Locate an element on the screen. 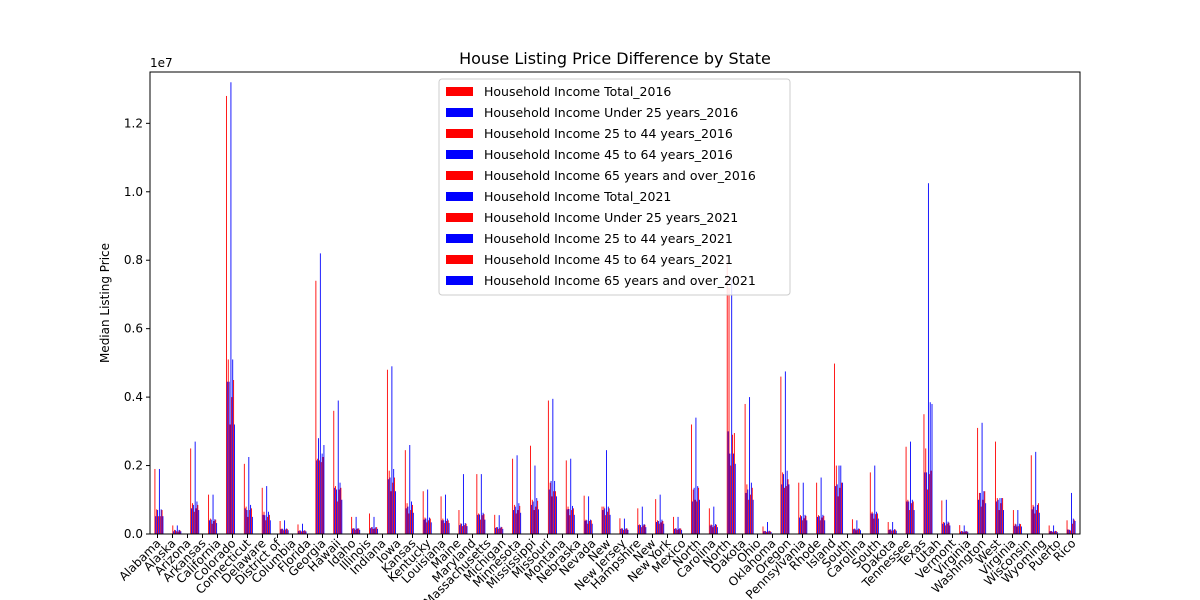 The image size is (1200, 600). bar-connecticut-s4 is located at coordinates (266, 527).